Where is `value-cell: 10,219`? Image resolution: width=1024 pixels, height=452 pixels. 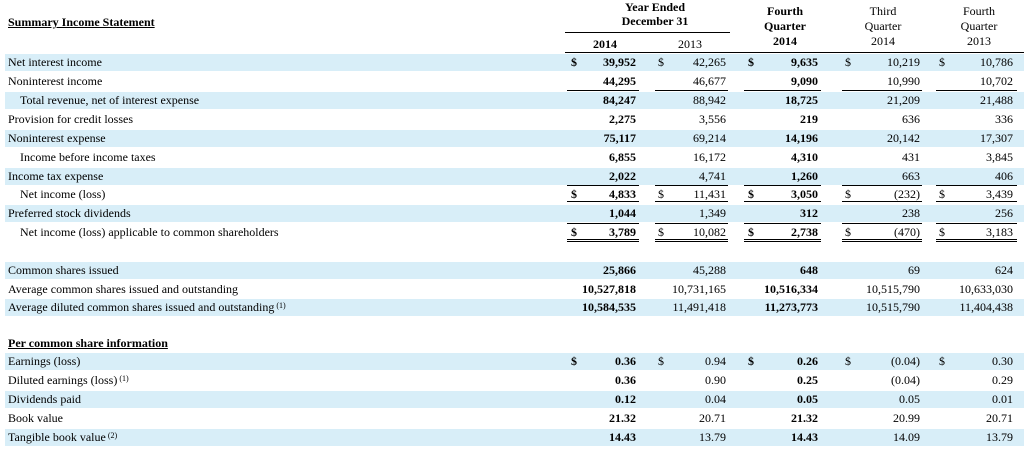
value-cell: 10,219 is located at coordinates (903, 62).